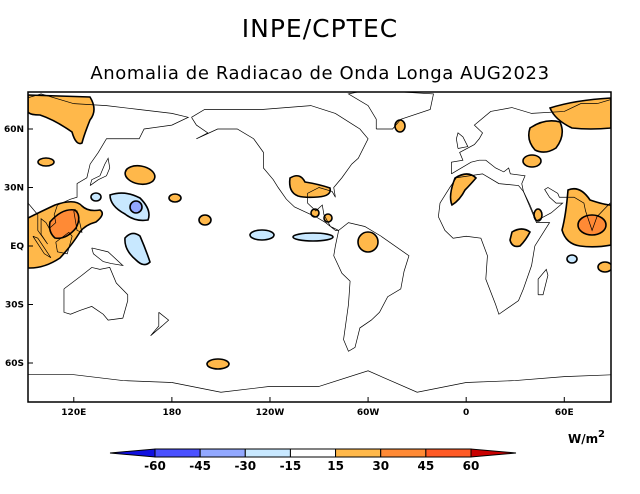 This screenshot has width=640, height=494. Describe the element at coordinates (245, 466) in the screenshot. I see `colorbar-label: -30` at that location.